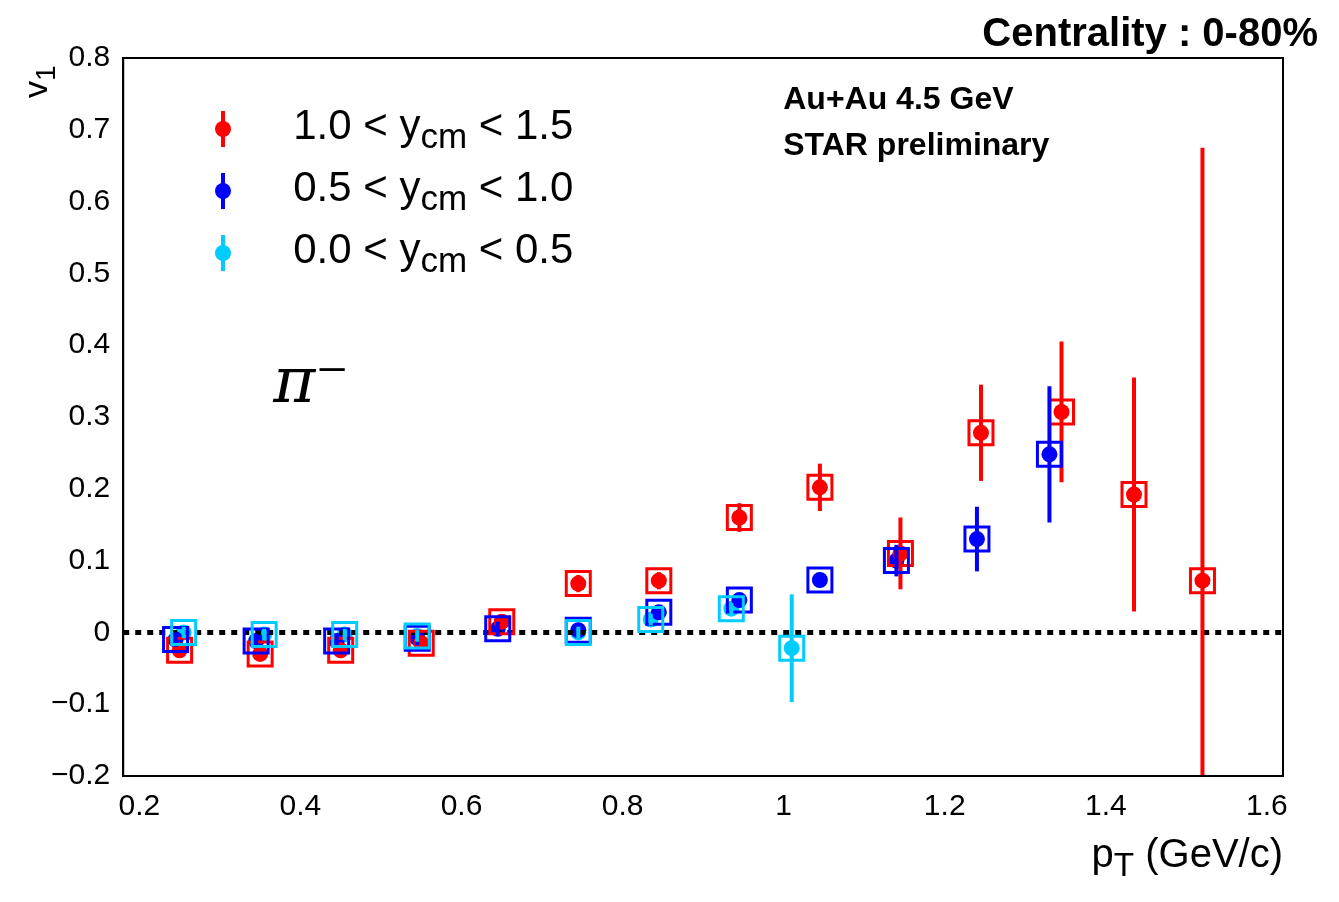 The height and width of the screenshot is (902, 1339). What do you see at coordinates (1150, 32) in the screenshot?
I see `chart-title: Centrality : 0-80%` at bounding box center [1150, 32].